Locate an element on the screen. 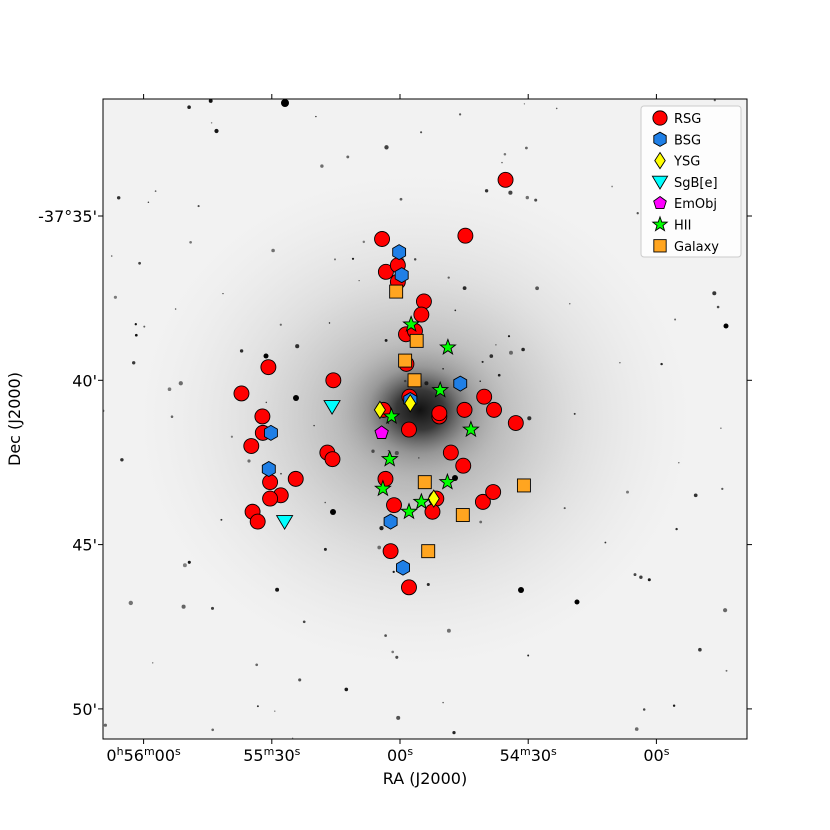 The height and width of the screenshot is (830, 830). series-galaxy is located at coordinates (460, 421).